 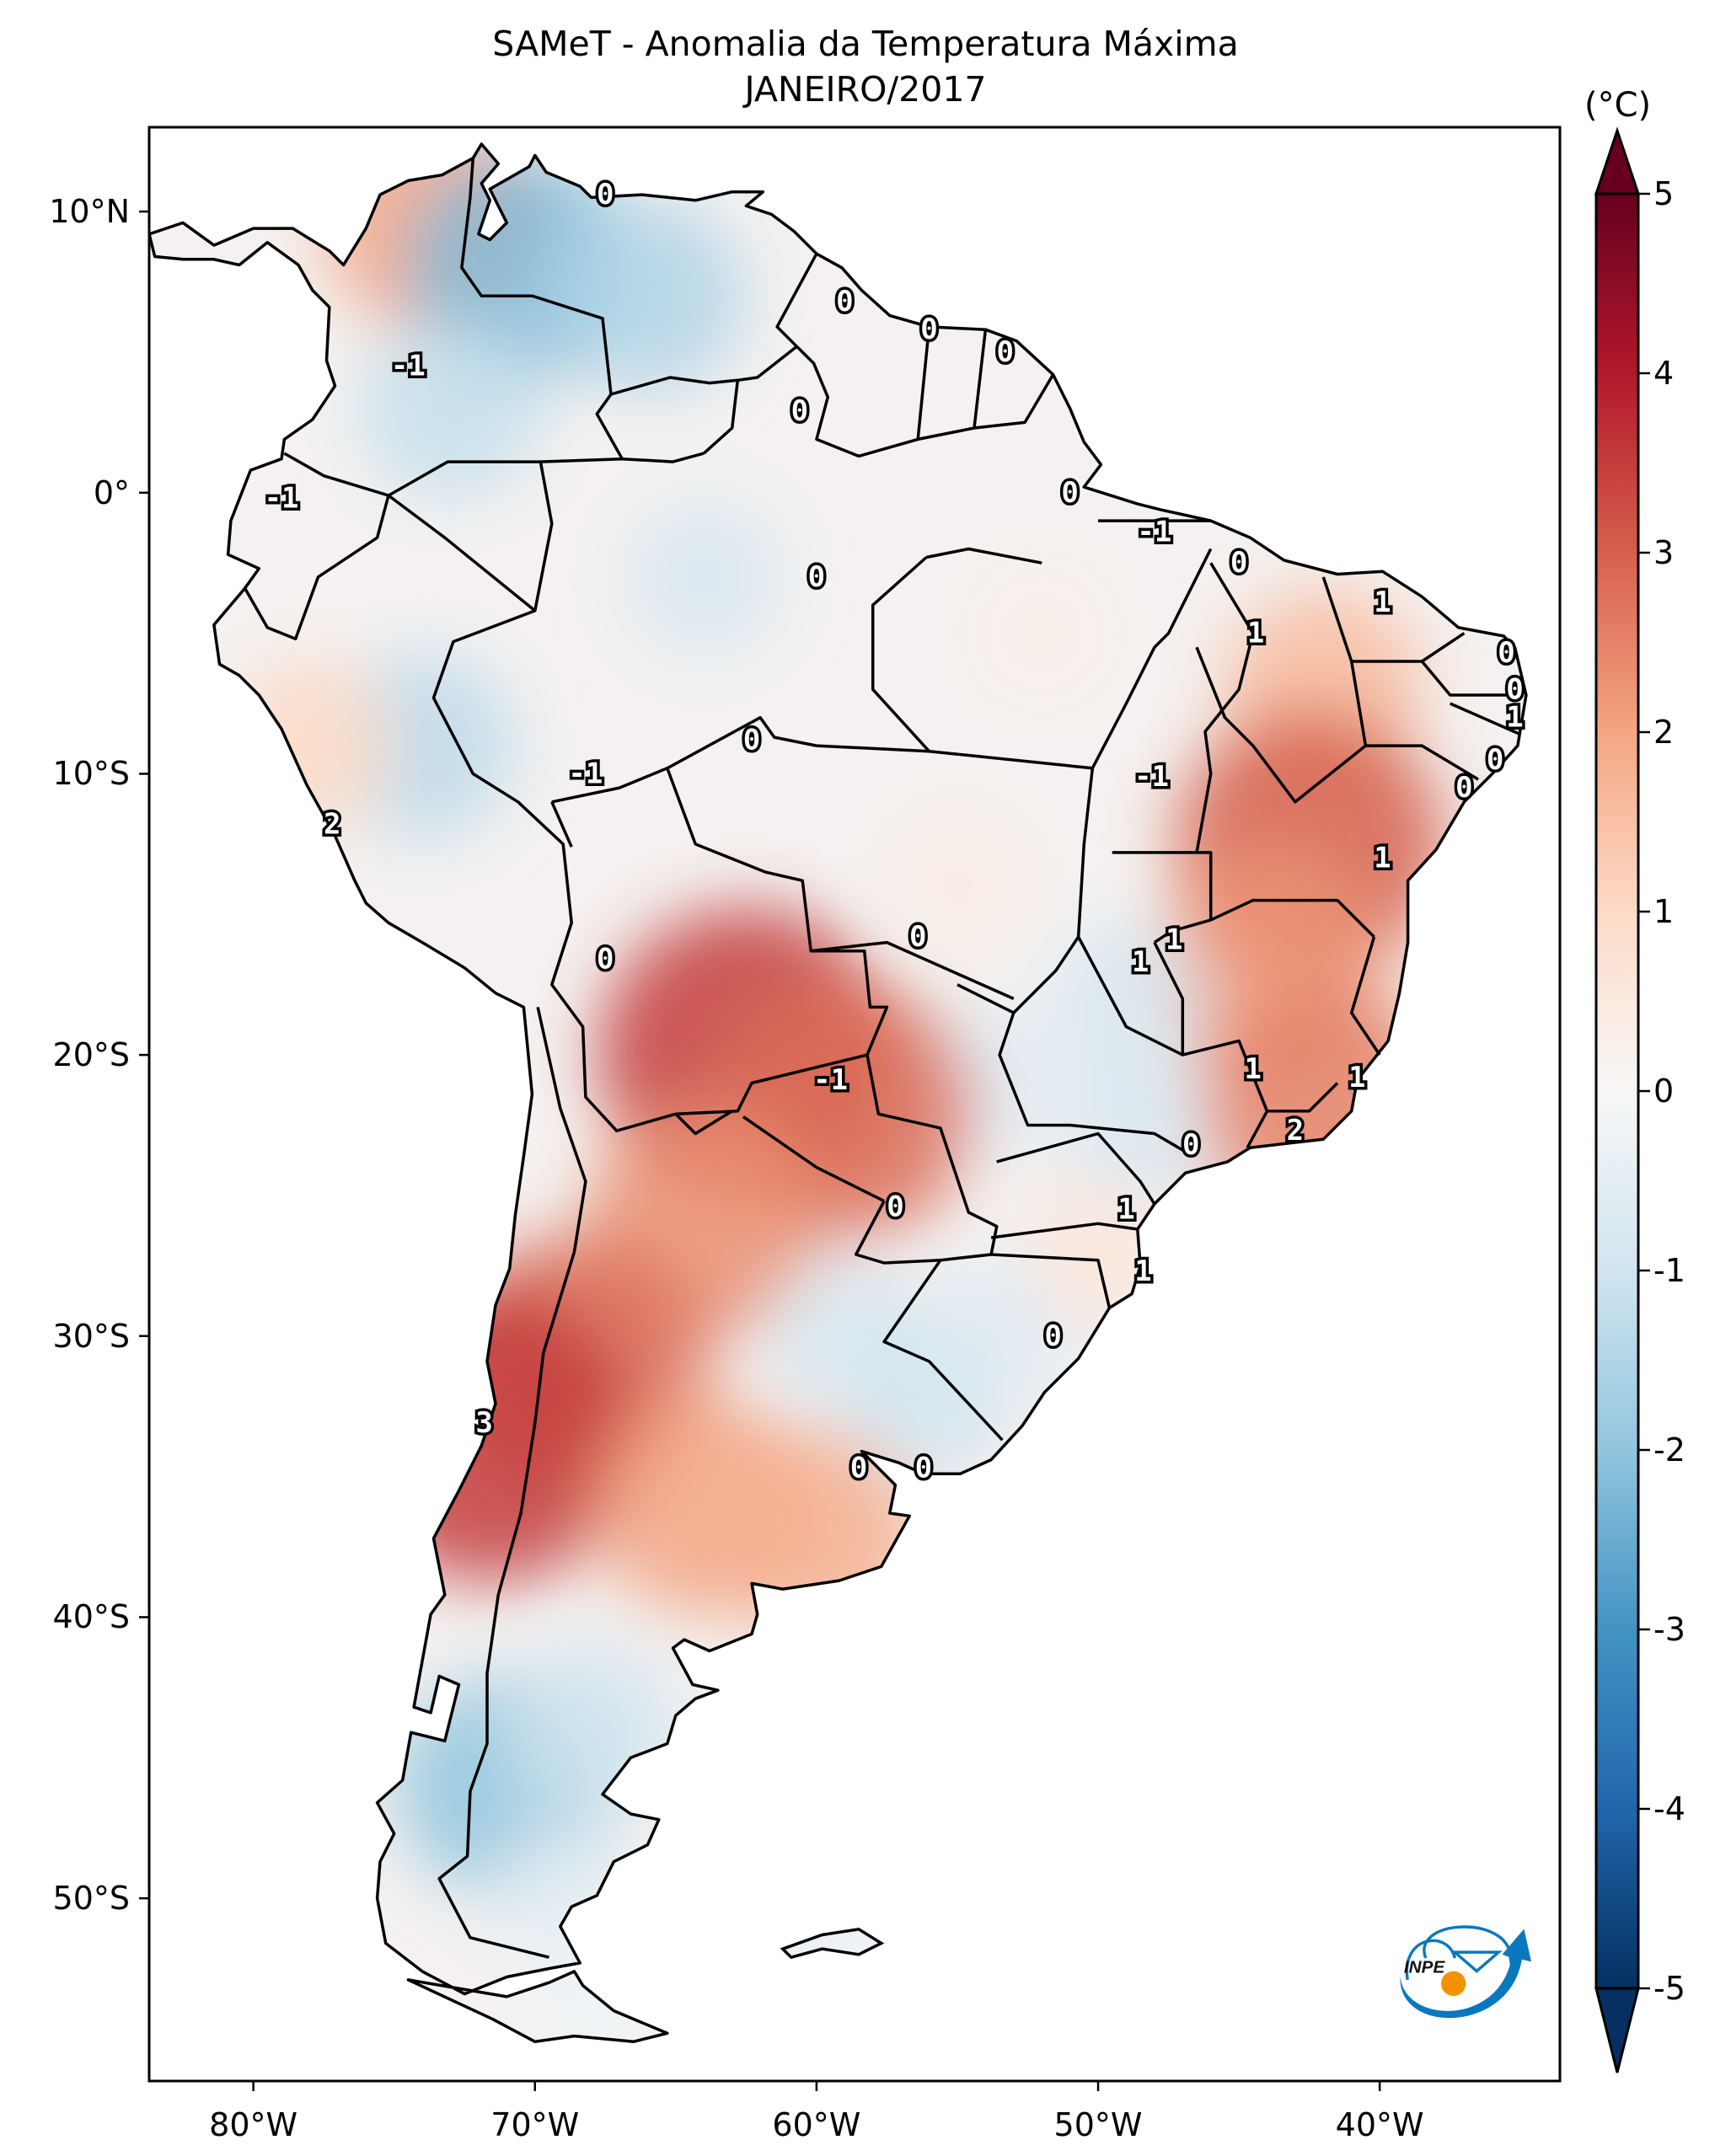 What do you see at coordinates (91, 1055) in the screenshot?
I see `lat-tick-label: 20°S` at bounding box center [91, 1055].